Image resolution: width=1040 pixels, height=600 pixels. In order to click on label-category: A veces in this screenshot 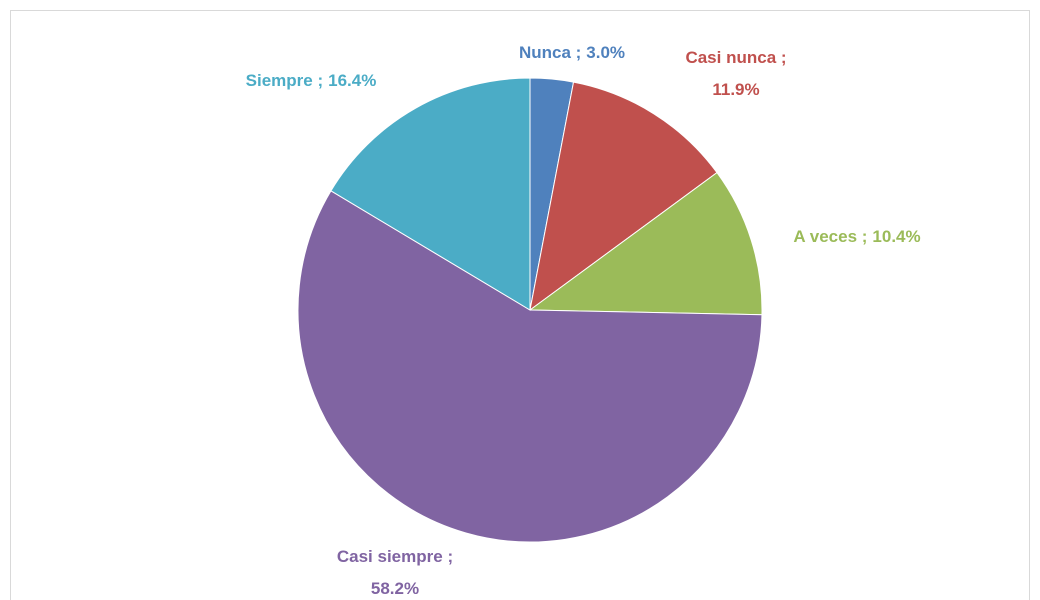, I will do `click(825, 236)`.